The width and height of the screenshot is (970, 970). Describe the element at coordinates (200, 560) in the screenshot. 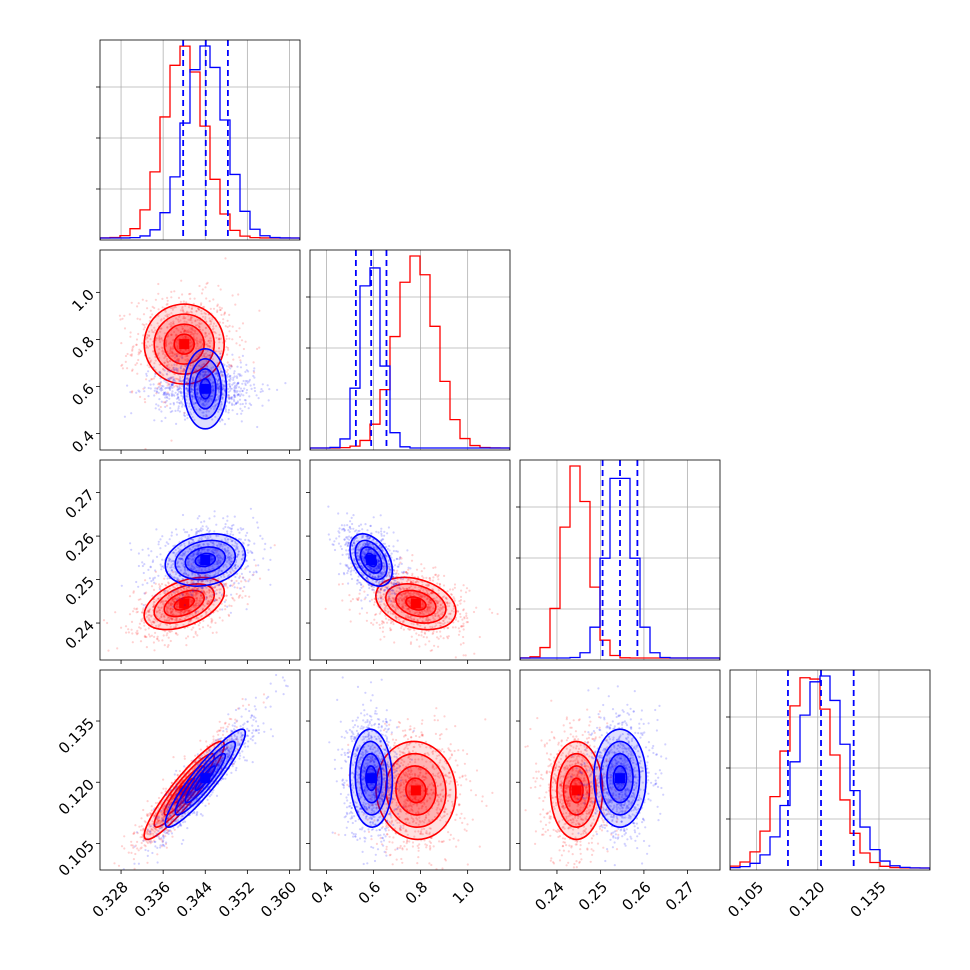

I see `panel-frame` at that location.